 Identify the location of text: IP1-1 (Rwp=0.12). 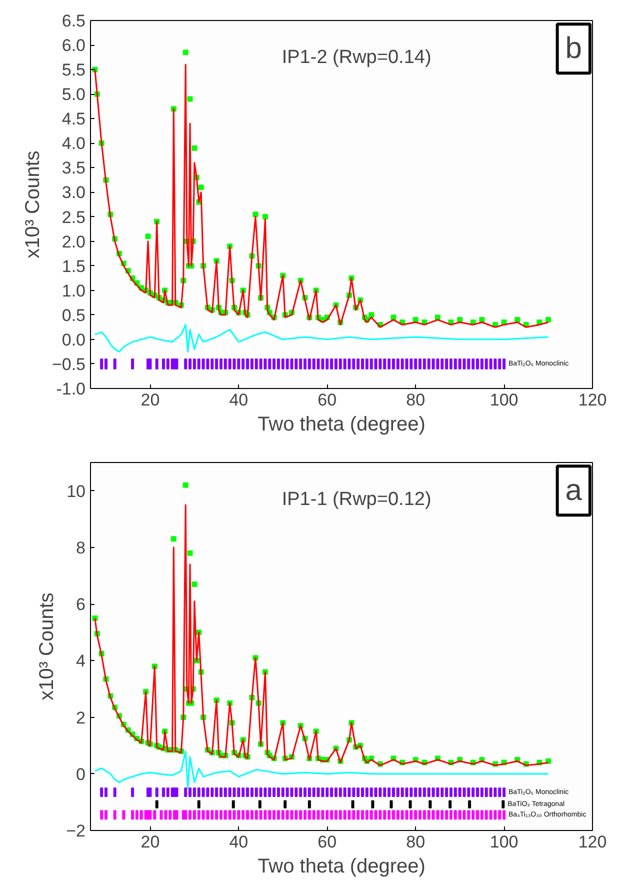
(357, 499).